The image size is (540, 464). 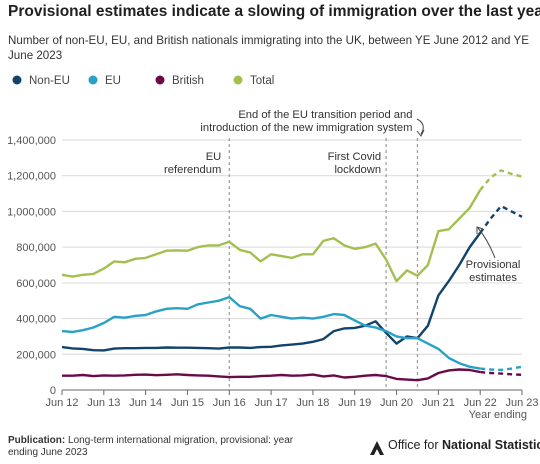 What do you see at coordinates (498, 415) in the screenshot?
I see `x-axis-label: Year ending` at bounding box center [498, 415].